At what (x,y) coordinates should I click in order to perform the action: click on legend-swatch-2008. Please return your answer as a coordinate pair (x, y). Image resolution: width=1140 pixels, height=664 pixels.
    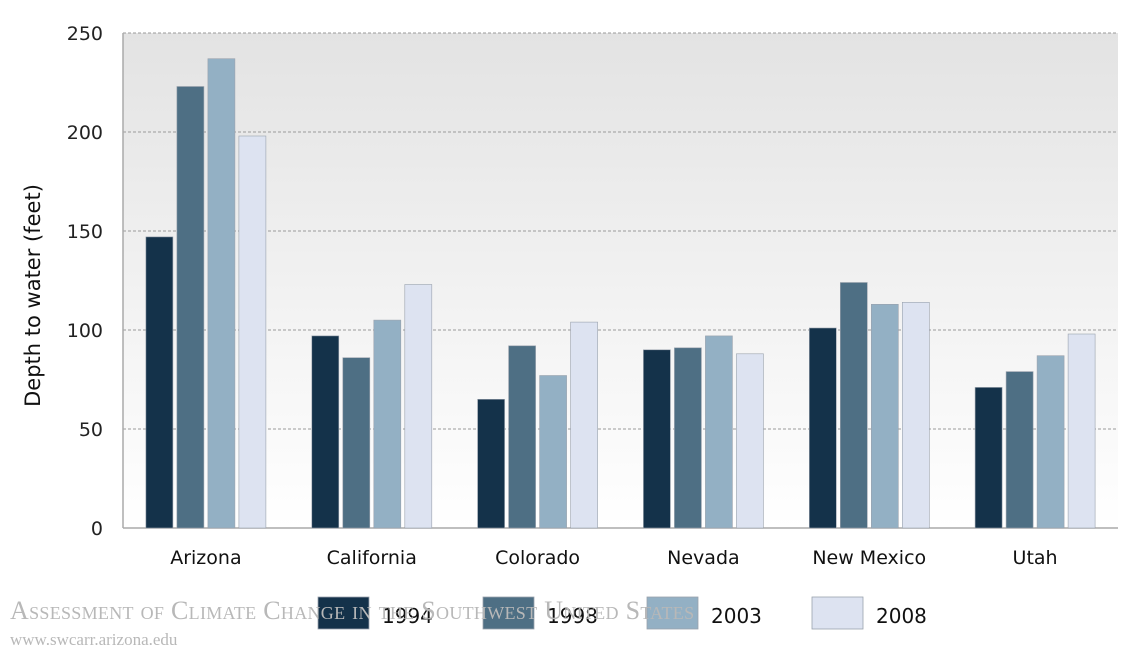
    Looking at the image, I should click on (837, 613).